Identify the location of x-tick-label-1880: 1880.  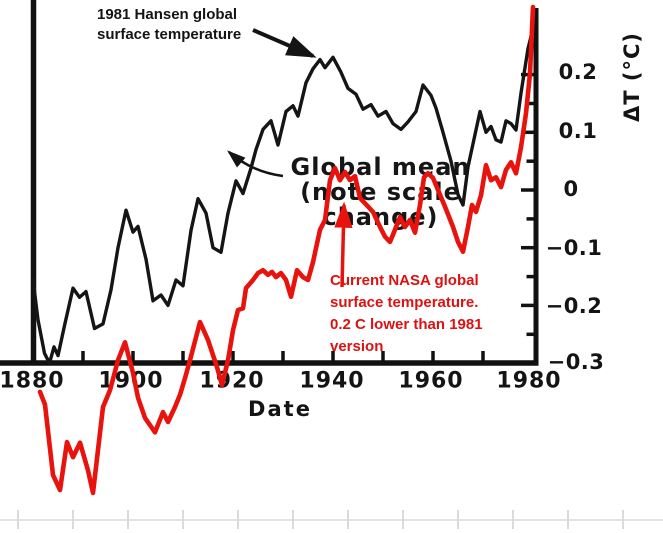
(32, 381).